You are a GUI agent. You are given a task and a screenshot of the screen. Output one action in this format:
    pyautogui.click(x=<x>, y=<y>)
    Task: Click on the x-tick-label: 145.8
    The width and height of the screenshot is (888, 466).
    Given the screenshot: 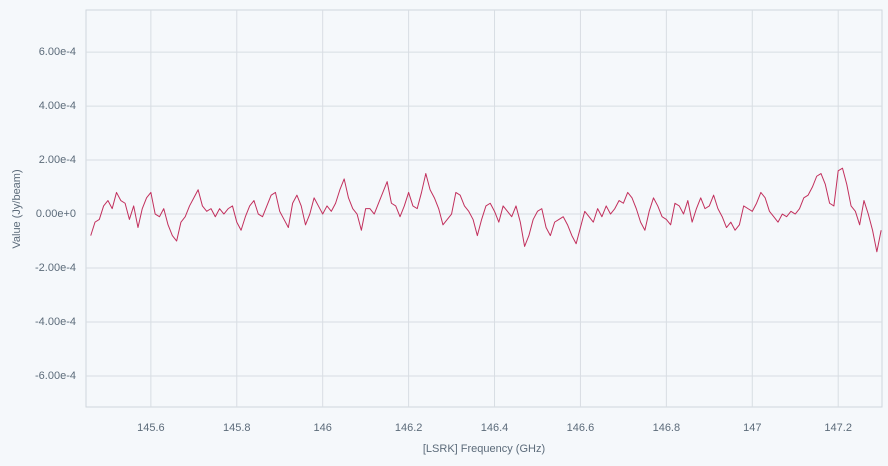 What is the action you would take?
    pyautogui.click(x=237, y=428)
    